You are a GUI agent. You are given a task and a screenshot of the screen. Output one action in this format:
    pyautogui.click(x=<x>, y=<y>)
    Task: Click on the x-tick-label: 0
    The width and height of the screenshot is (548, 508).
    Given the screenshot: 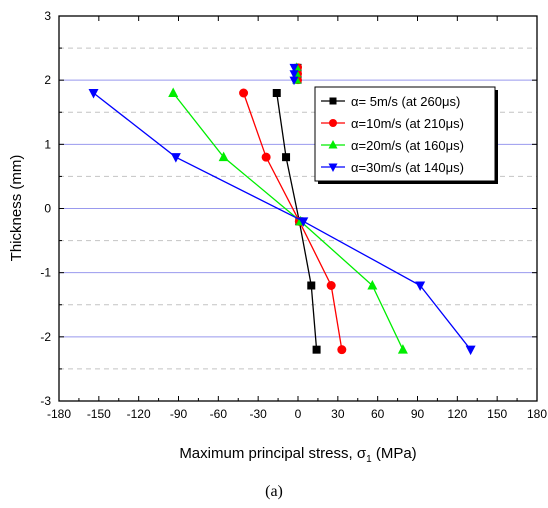 What is the action you would take?
    pyautogui.click(x=298, y=414)
    